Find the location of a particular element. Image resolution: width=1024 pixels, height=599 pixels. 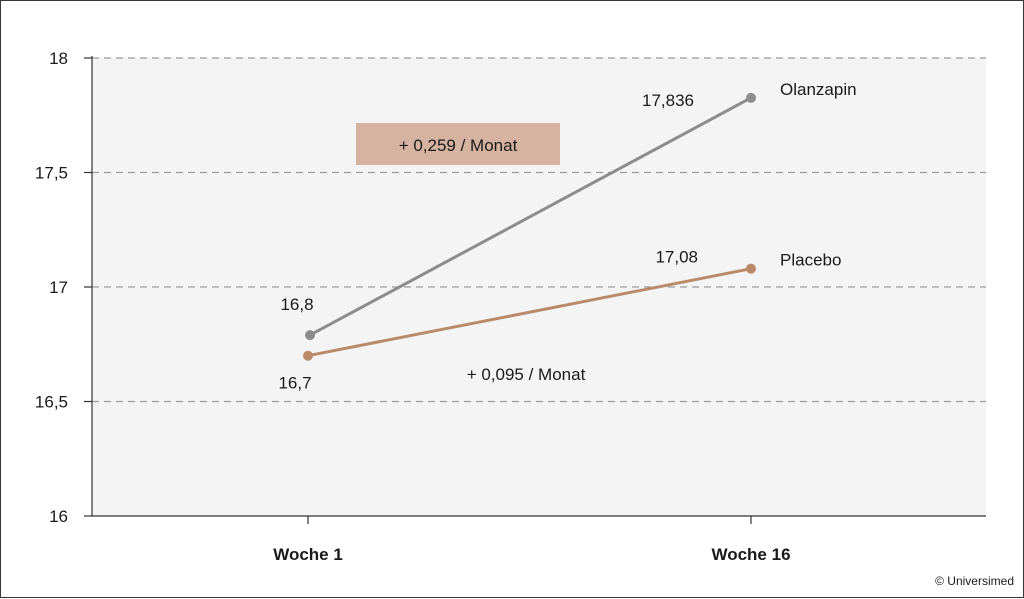

x-tick-label: Woche 16 is located at coordinates (750, 554).